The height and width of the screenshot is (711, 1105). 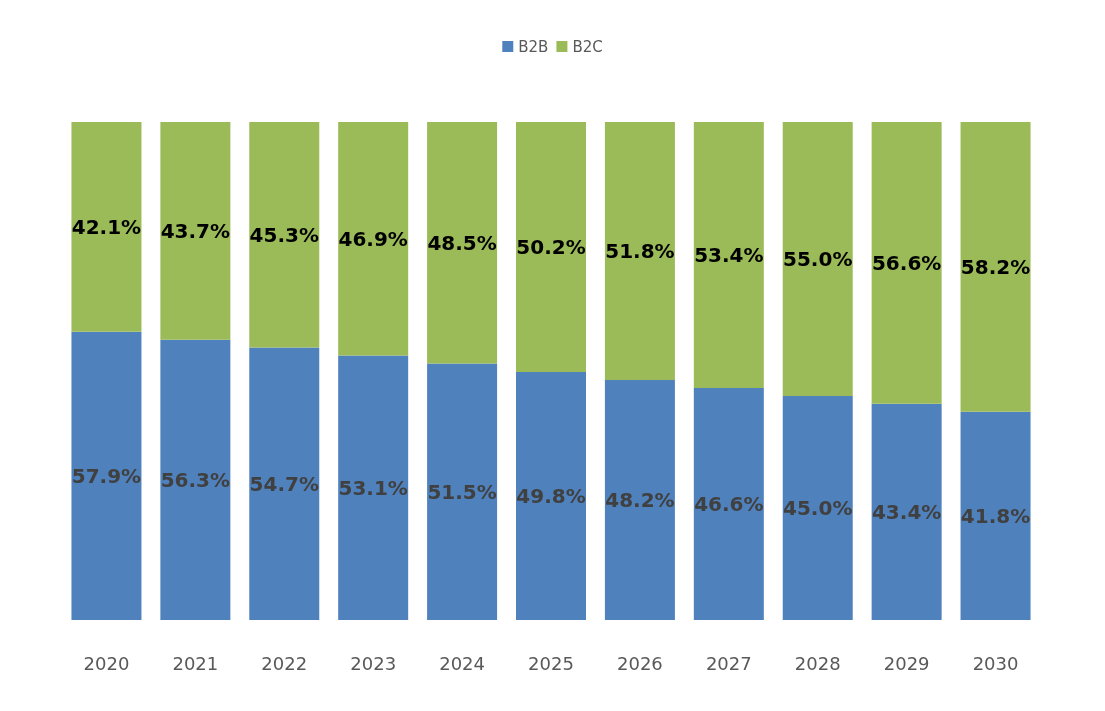 I want to click on x-tick-label: 2020, so click(x=106, y=663).